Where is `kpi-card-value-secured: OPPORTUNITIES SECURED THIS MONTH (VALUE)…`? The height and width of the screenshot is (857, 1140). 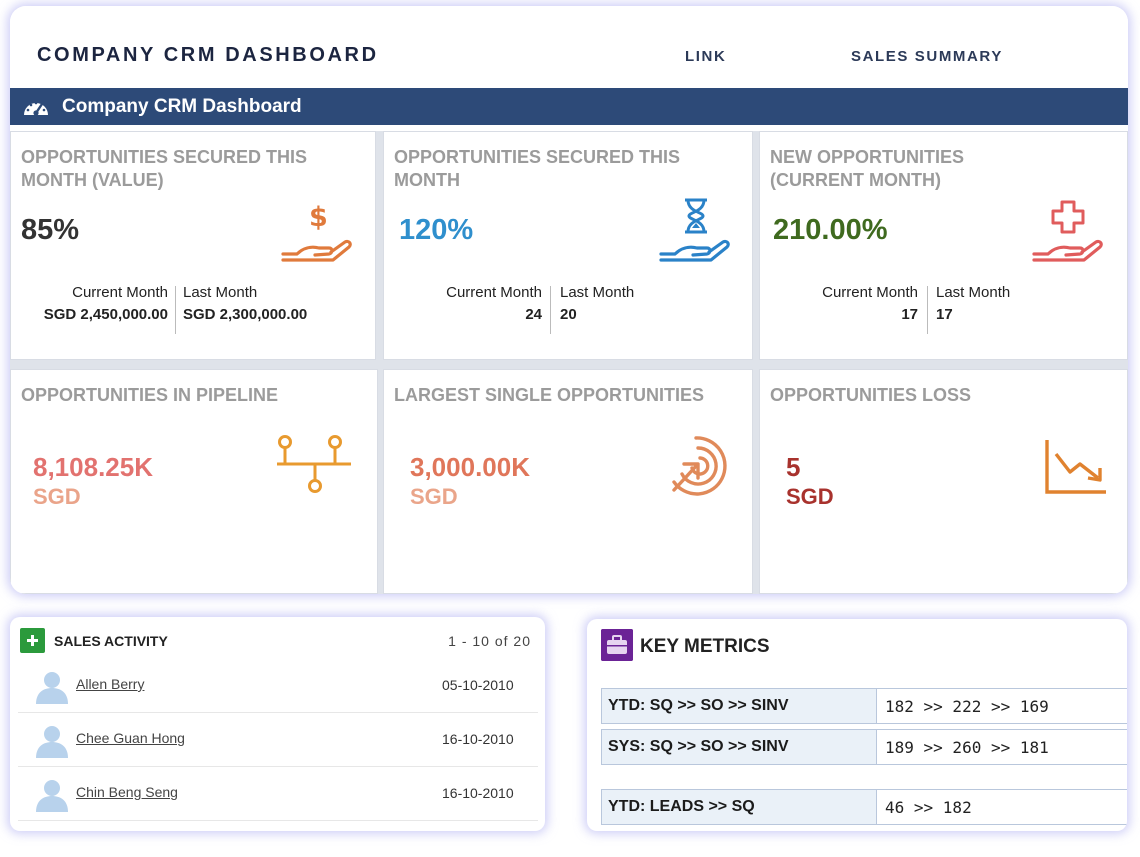 kpi-card-value-secured: OPPORTUNITIES SECURED THIS MONTH (VALUE)… is located at coordinates (193, 245).